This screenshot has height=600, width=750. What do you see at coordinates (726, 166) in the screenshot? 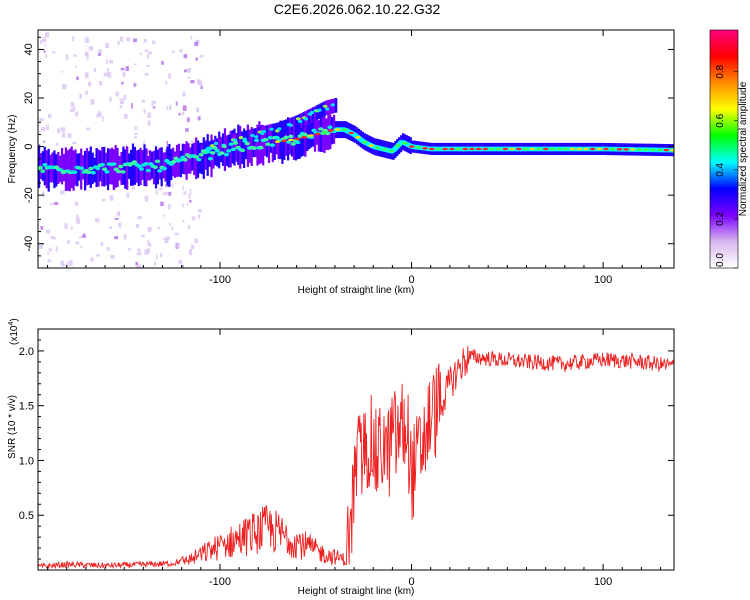
I see `colorbar-ticks: 0.0 0.2 0.4 0.6 0.8` at bounding box center [726, 166].